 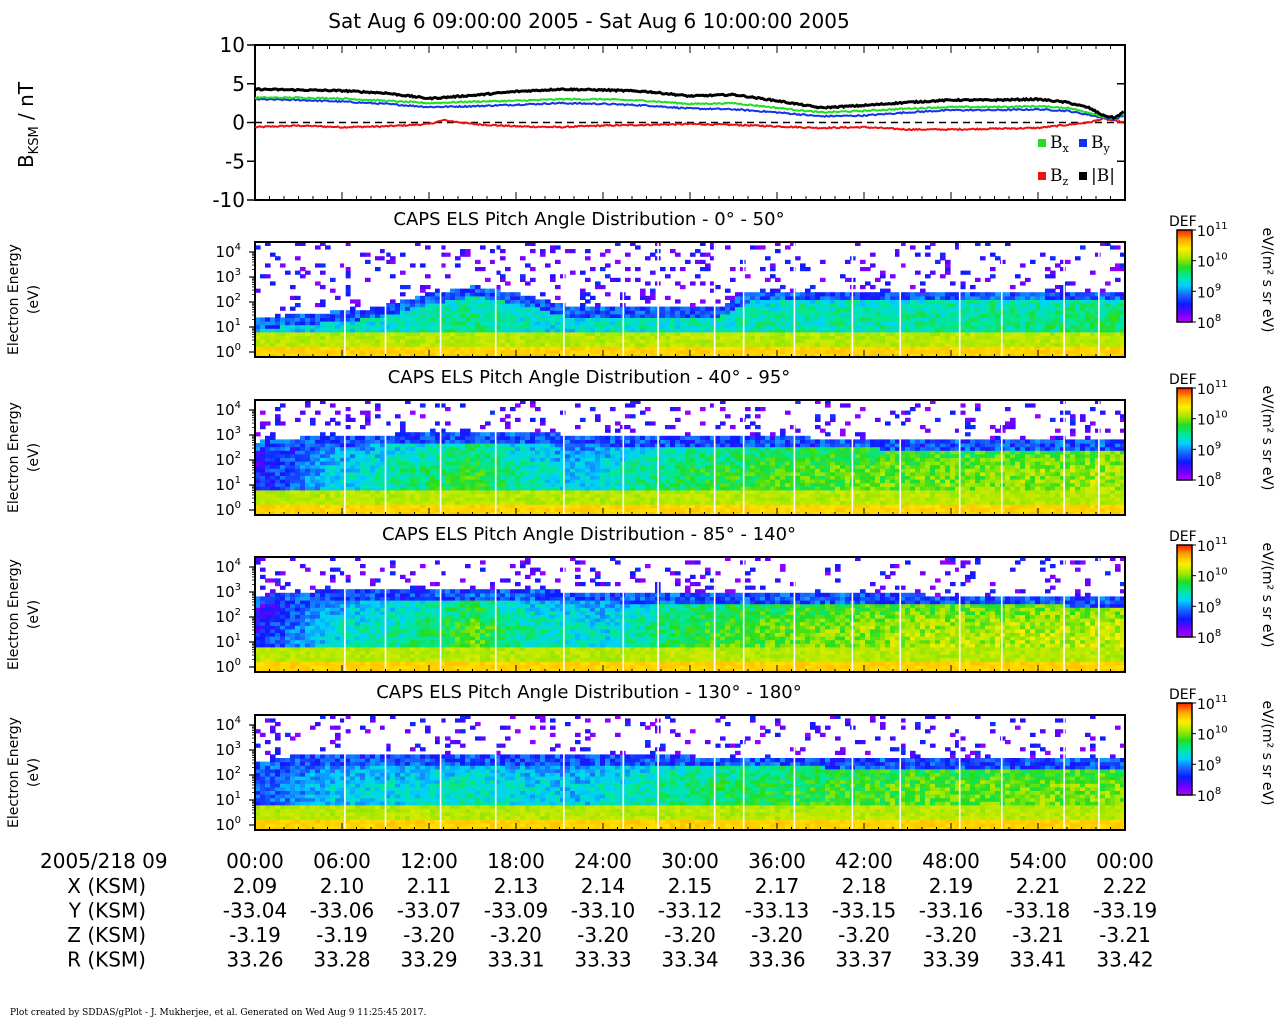 What do you see at coordinates (28, 124) in the screenshot?
I see `mag-ylabel: BKSM / nT` at bounding box center [28, 124].